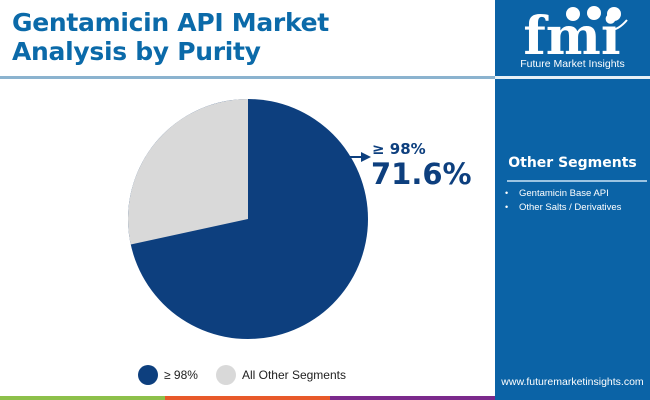  Describe the element at coordinates (247, 77) in the screenshot. I see `title-divider` at that location.